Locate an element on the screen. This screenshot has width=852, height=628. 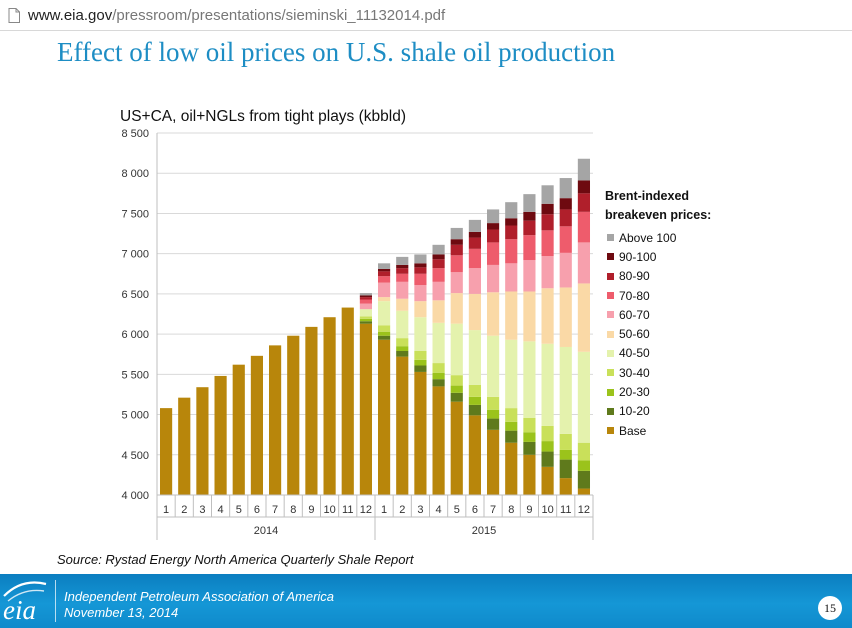
legend-item: 50-60 is located at coordinates (641, 333).